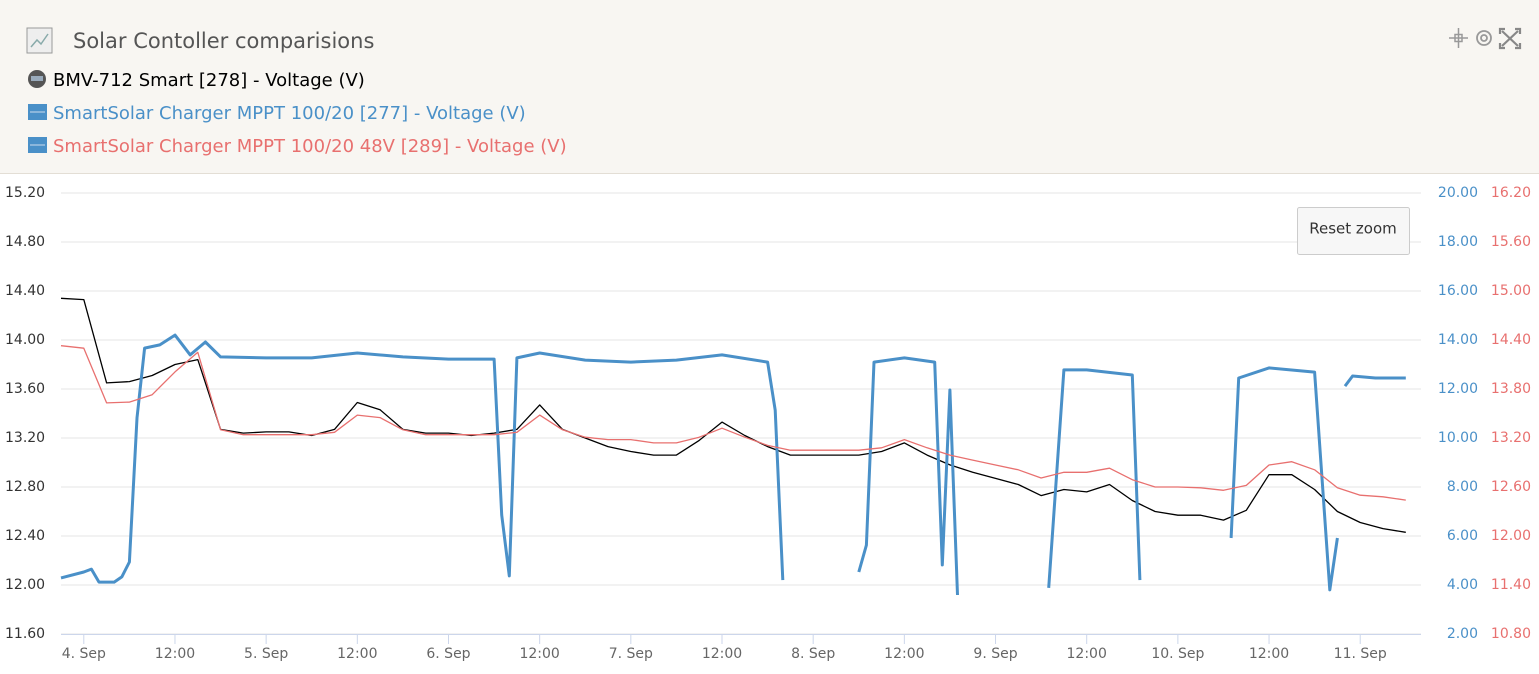  Describe the element at coordinates (209, 80) in the screenshot. I see `legend-entry: BMV-712 Smart [278] - Voltage (V)` at that location.